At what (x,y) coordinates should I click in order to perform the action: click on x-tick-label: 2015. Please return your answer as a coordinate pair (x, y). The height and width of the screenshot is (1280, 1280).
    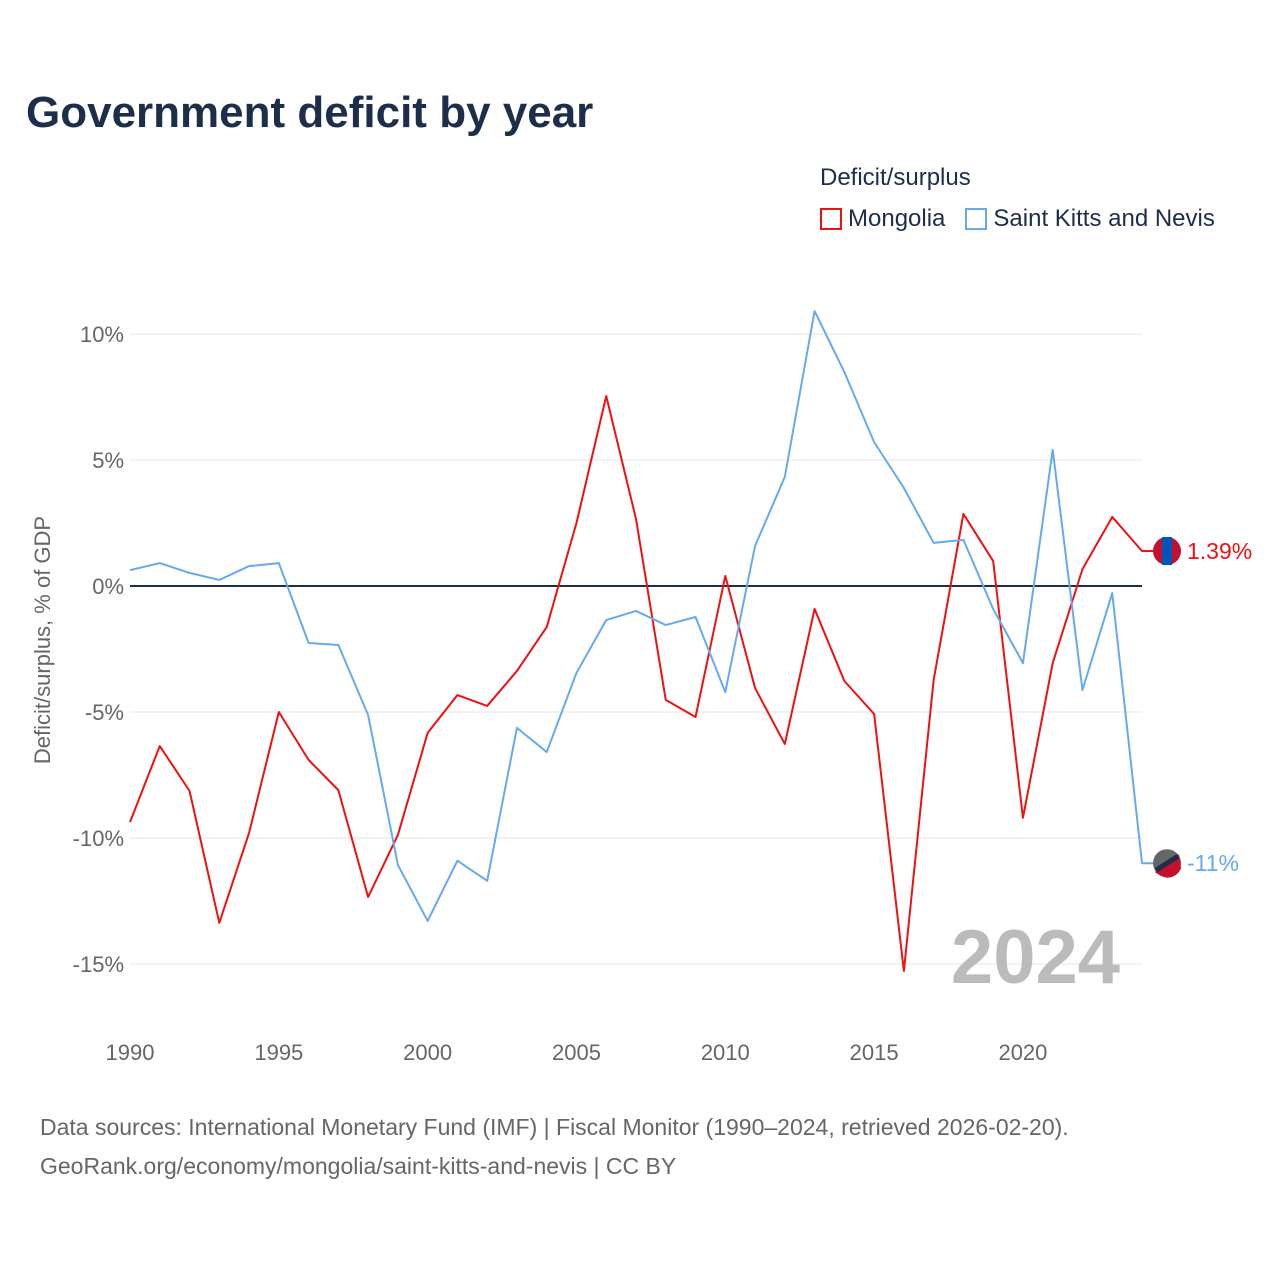
    Looking at the image, I should click on (874, 1052).